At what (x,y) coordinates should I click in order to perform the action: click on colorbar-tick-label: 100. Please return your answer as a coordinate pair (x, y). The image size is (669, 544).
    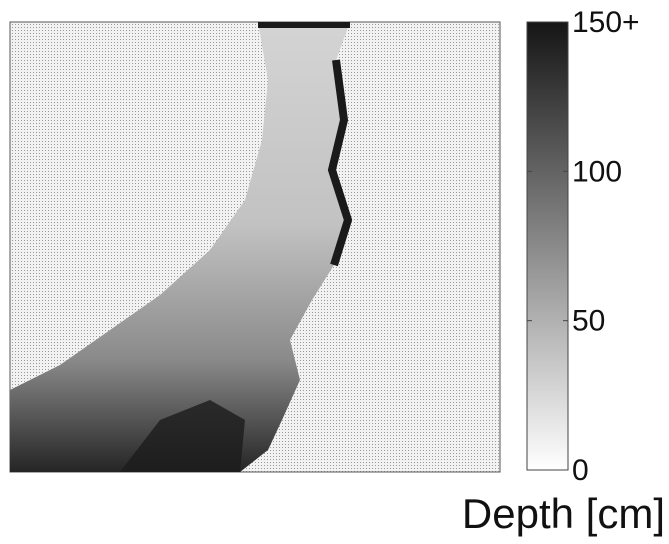
    Looking at the image, I should click on (597, 171).